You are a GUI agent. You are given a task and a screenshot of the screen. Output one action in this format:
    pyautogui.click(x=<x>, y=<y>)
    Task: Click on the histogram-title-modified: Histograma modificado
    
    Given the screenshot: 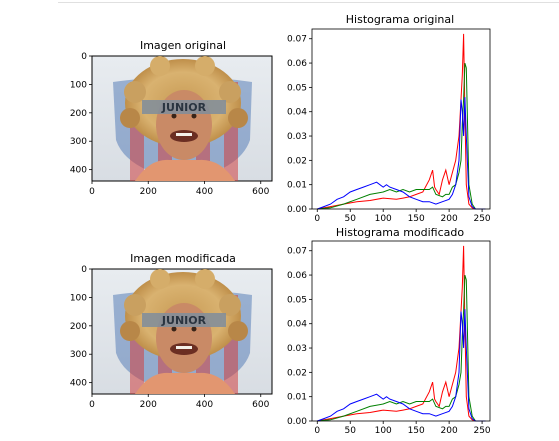 What is the action you would take?
    pyautogui.click(x=400, y=232)
    